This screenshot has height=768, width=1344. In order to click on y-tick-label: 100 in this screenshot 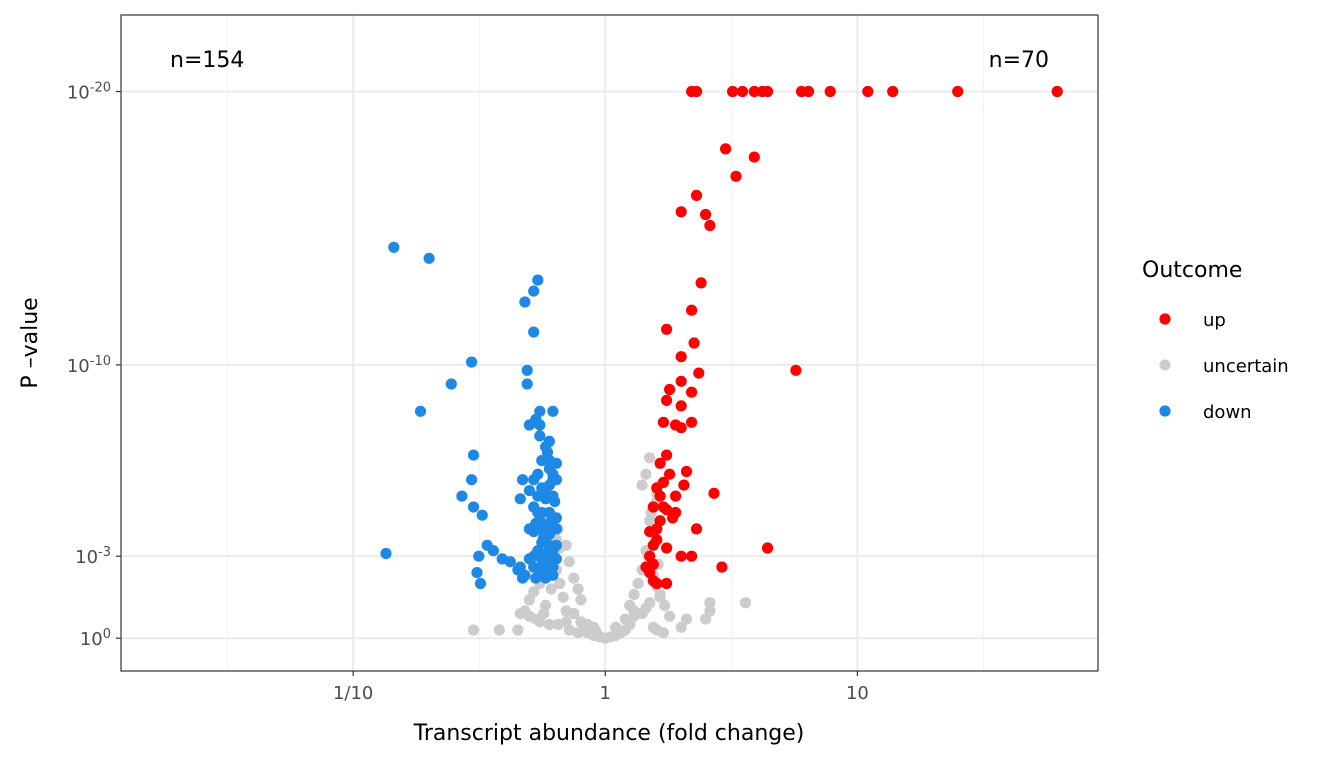, I will do `click(95, 639)`.